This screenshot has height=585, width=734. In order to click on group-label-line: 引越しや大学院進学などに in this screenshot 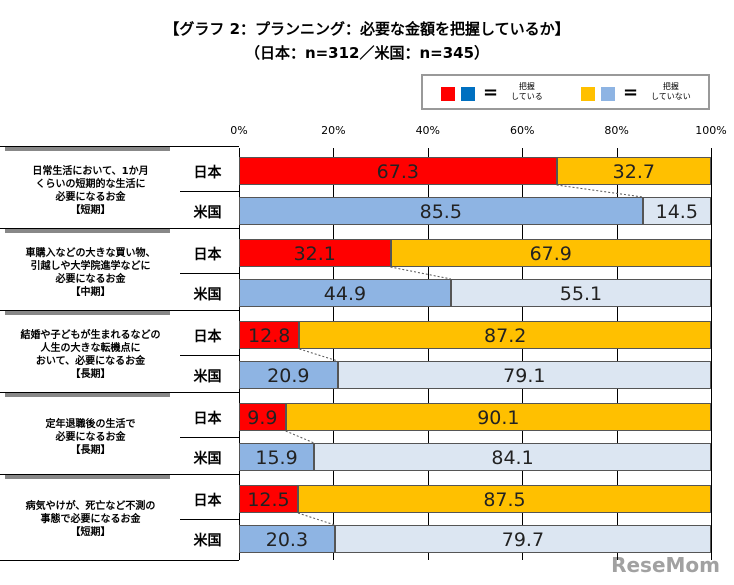, I will do `click(90, 266)`.